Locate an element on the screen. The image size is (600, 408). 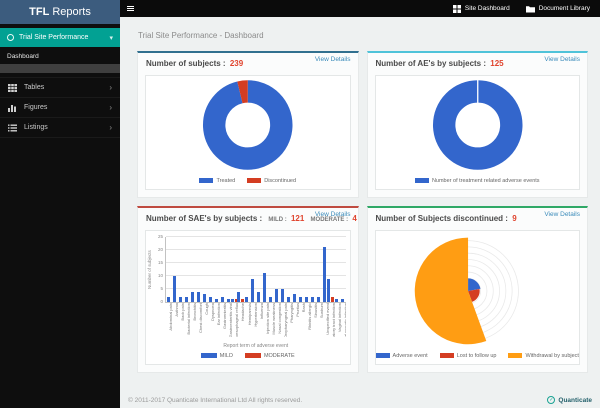
sidebar-item-listings: Listings › is located at coordinates (60, 127).